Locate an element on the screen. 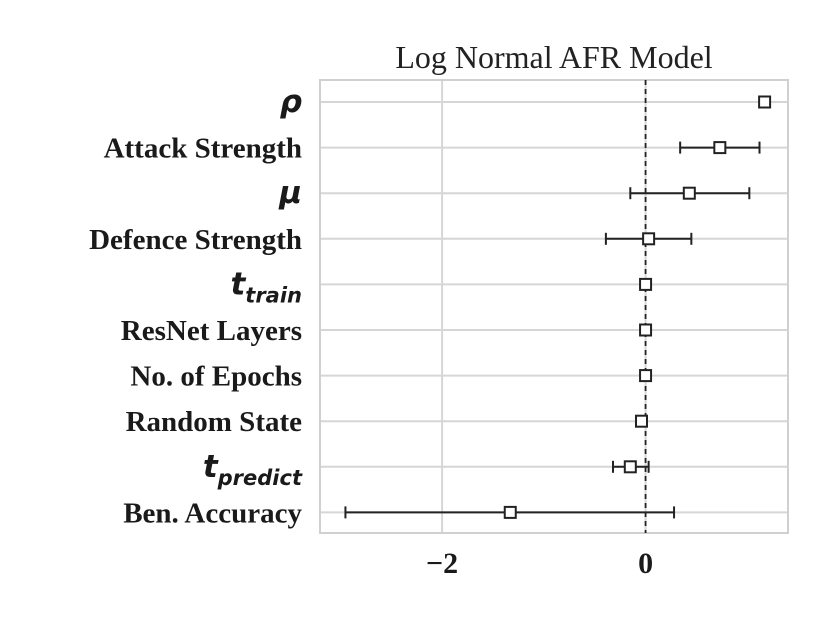  y-label-subscript: predict is located at coordinates (260, 478).